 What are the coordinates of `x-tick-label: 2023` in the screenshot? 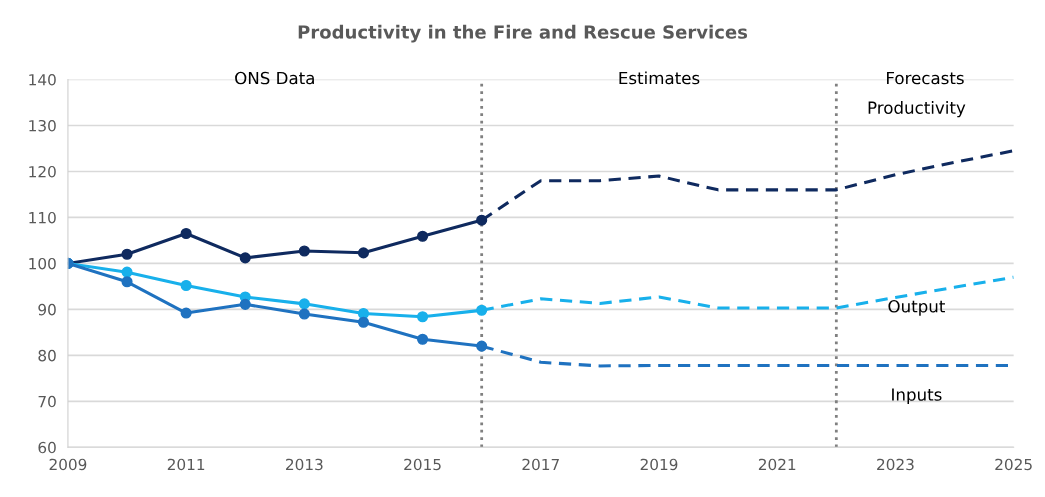 It's located at (895, 464).